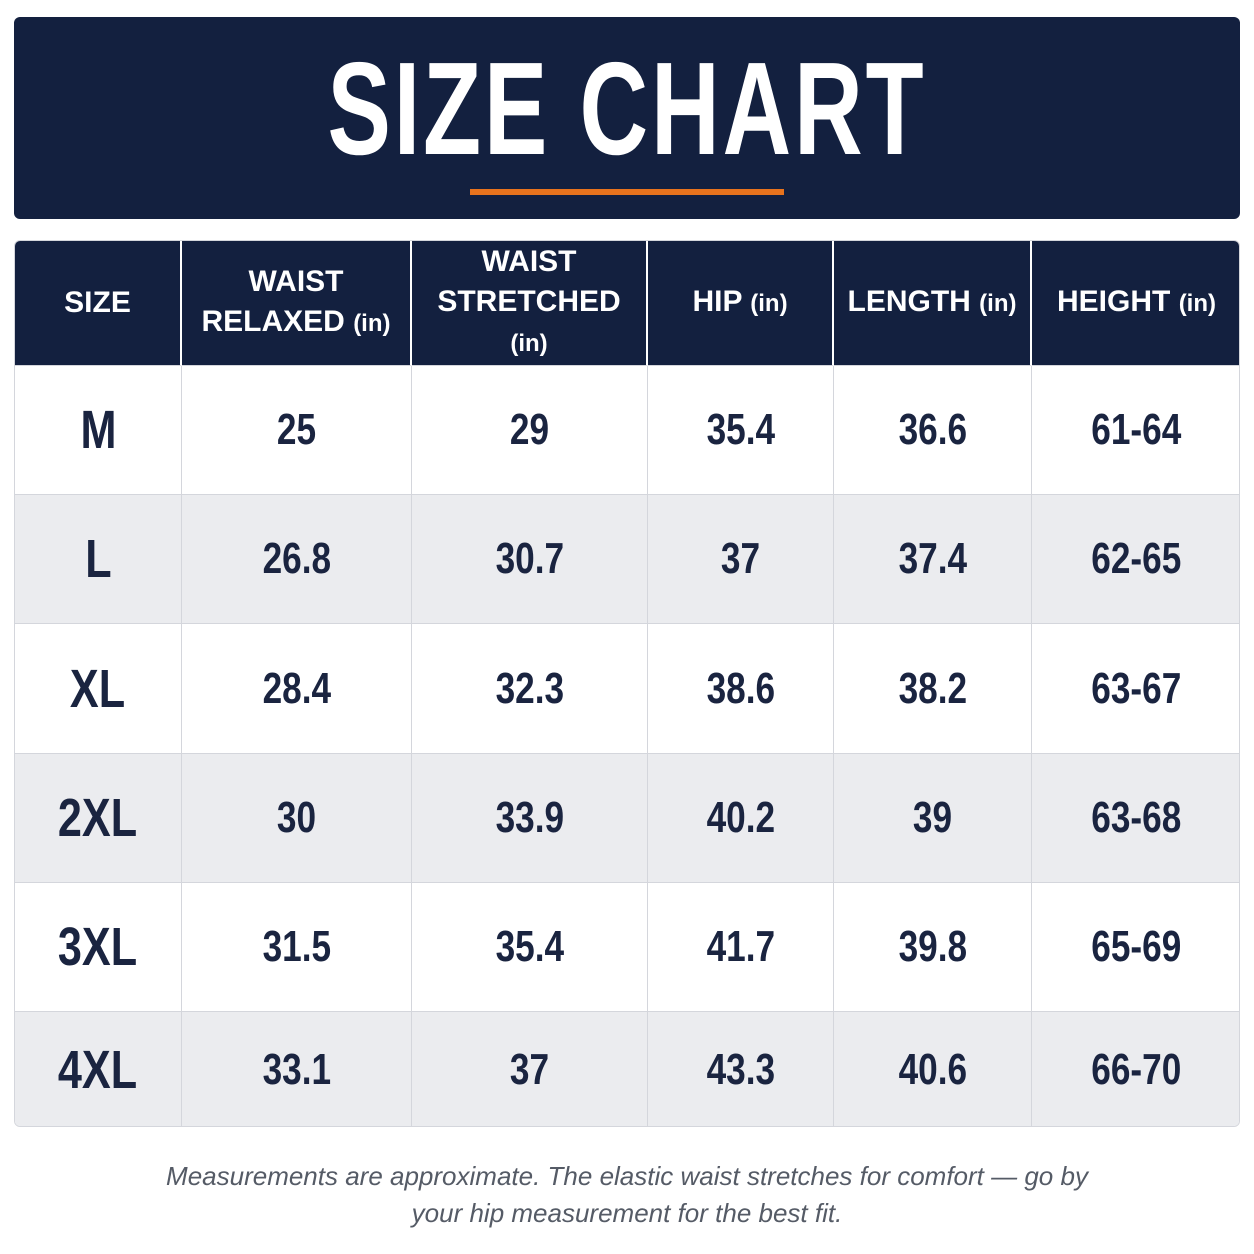  I want to click on value-cell: 33.1, so click(297, 1069).